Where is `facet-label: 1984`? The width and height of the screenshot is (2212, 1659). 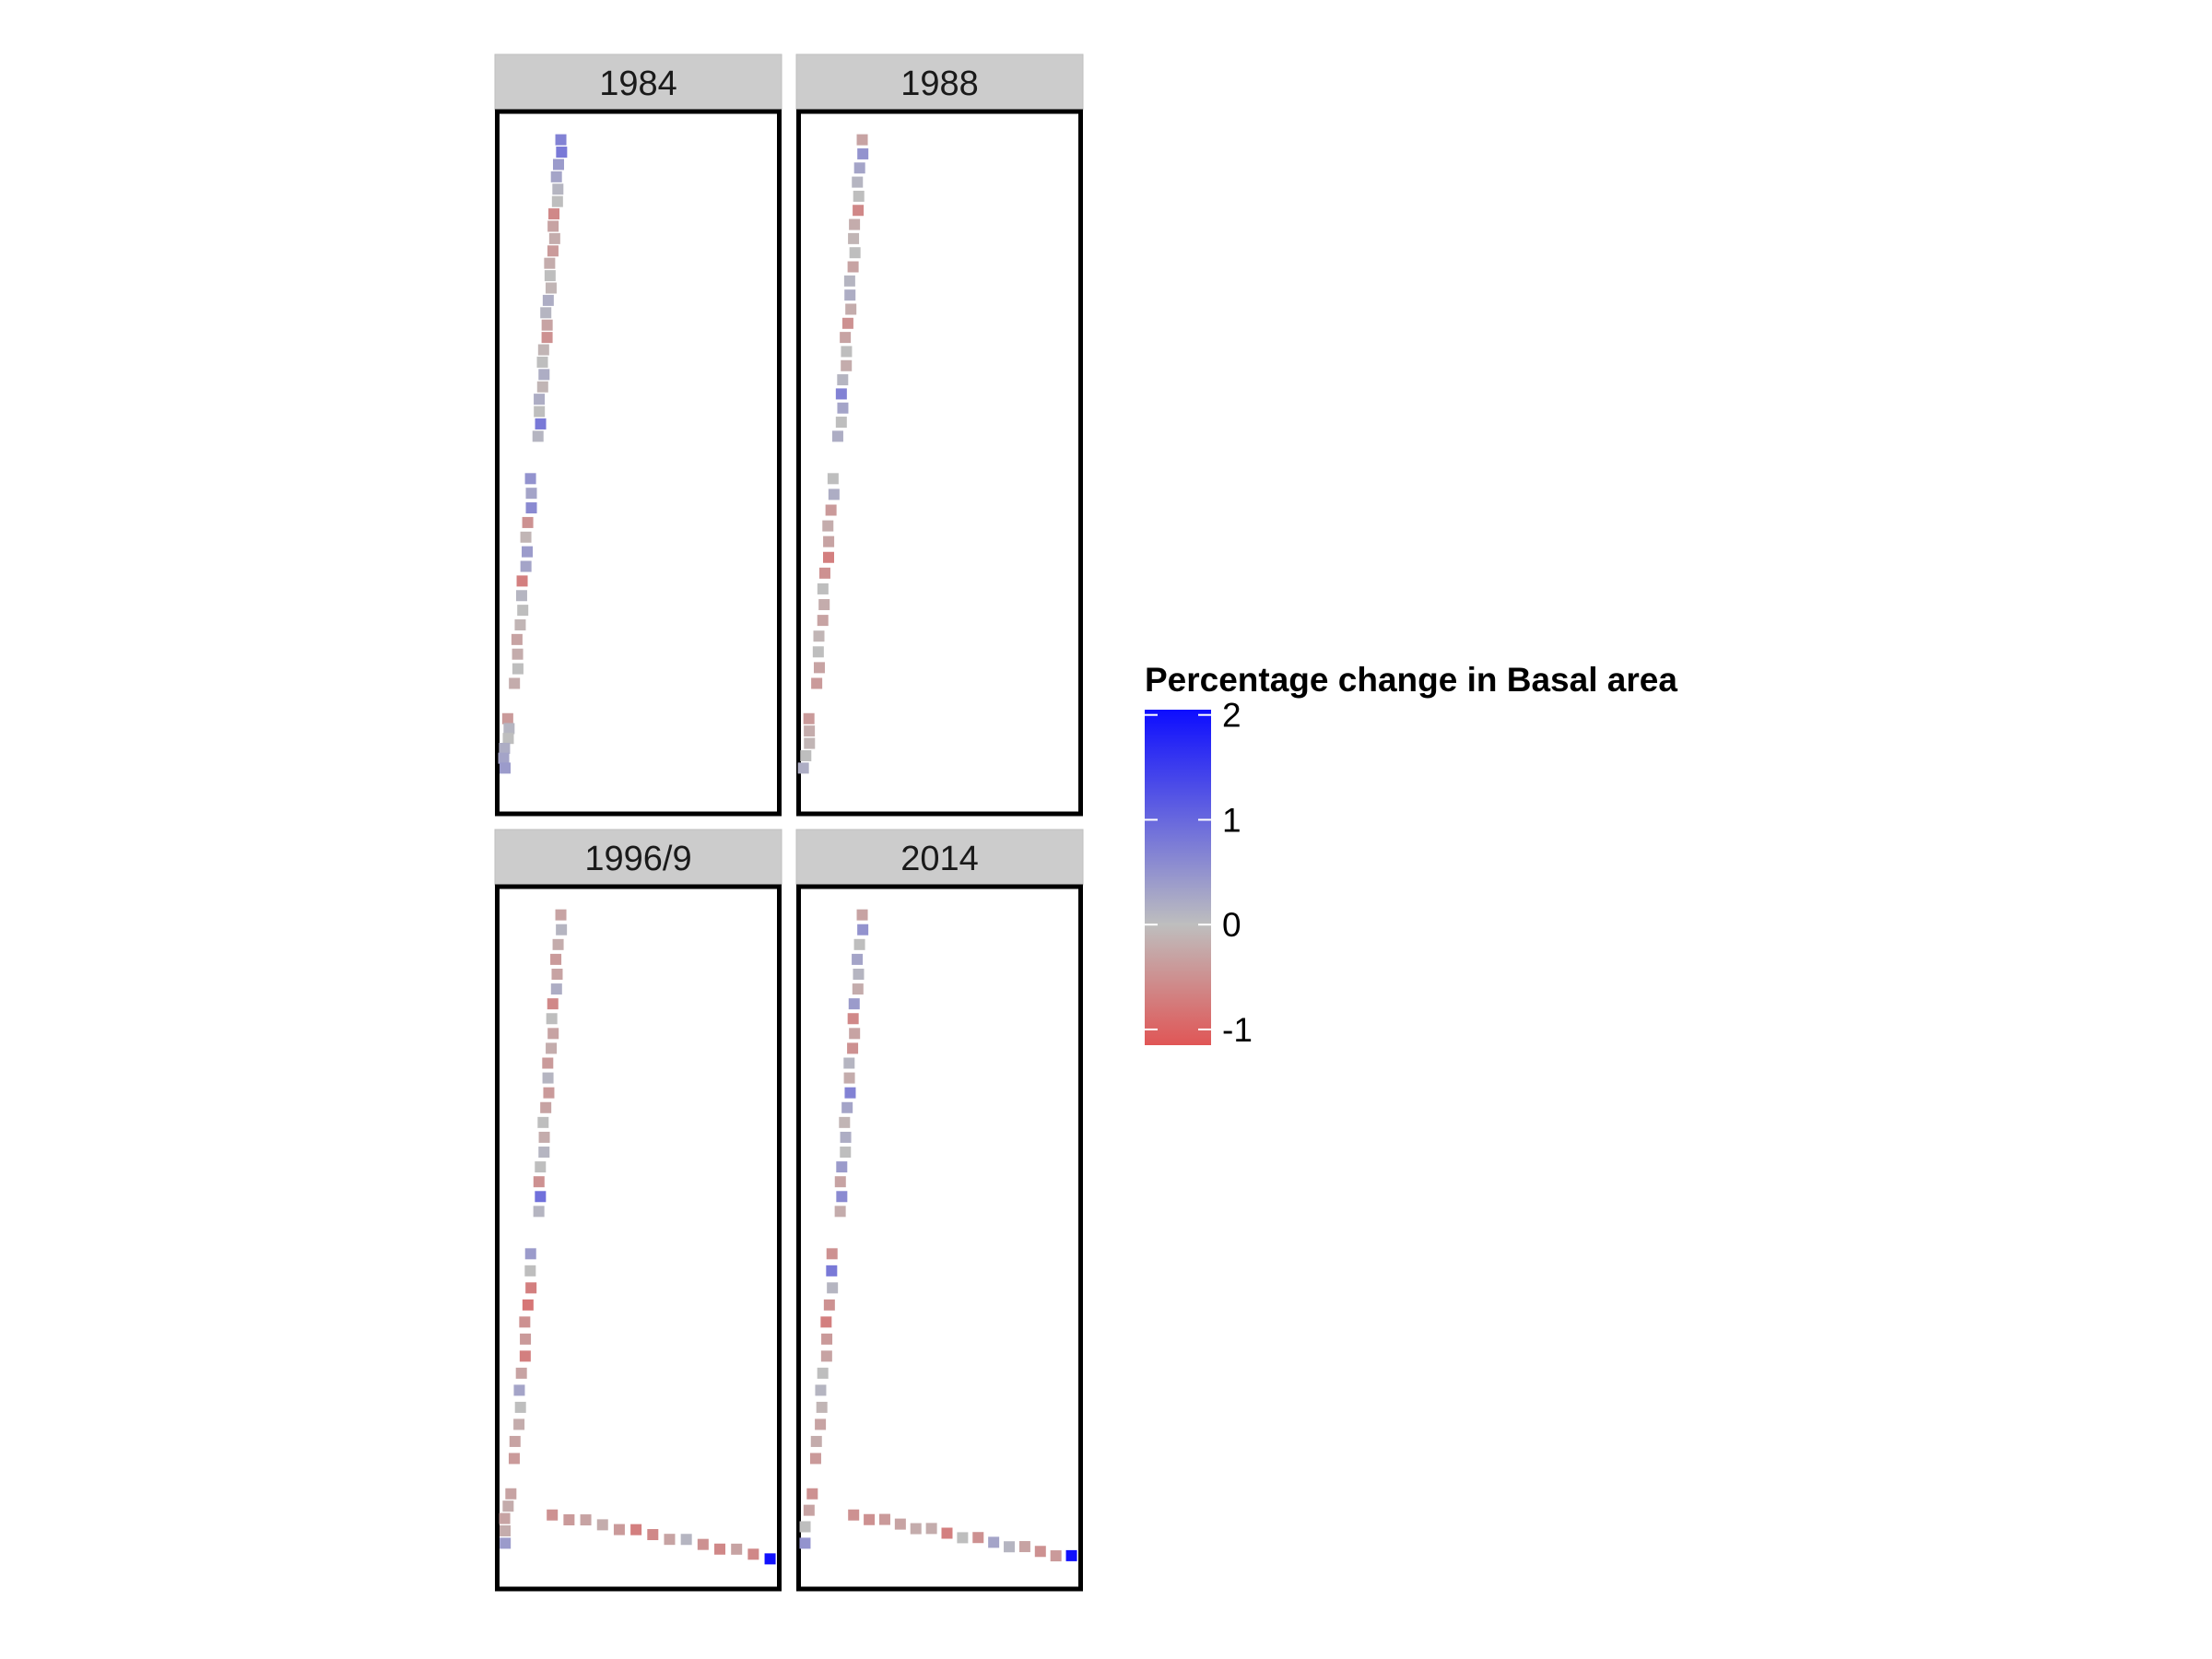 facet-label: 1984 is located at coordinates (638, 84).